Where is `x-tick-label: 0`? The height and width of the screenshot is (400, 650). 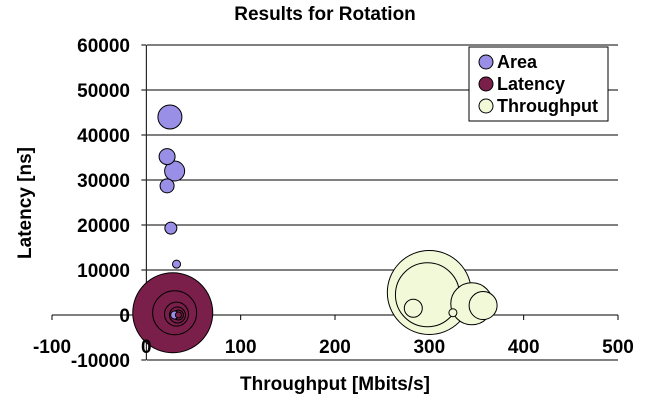 x-tick-label: 0 is located at coordinates (146, 347).